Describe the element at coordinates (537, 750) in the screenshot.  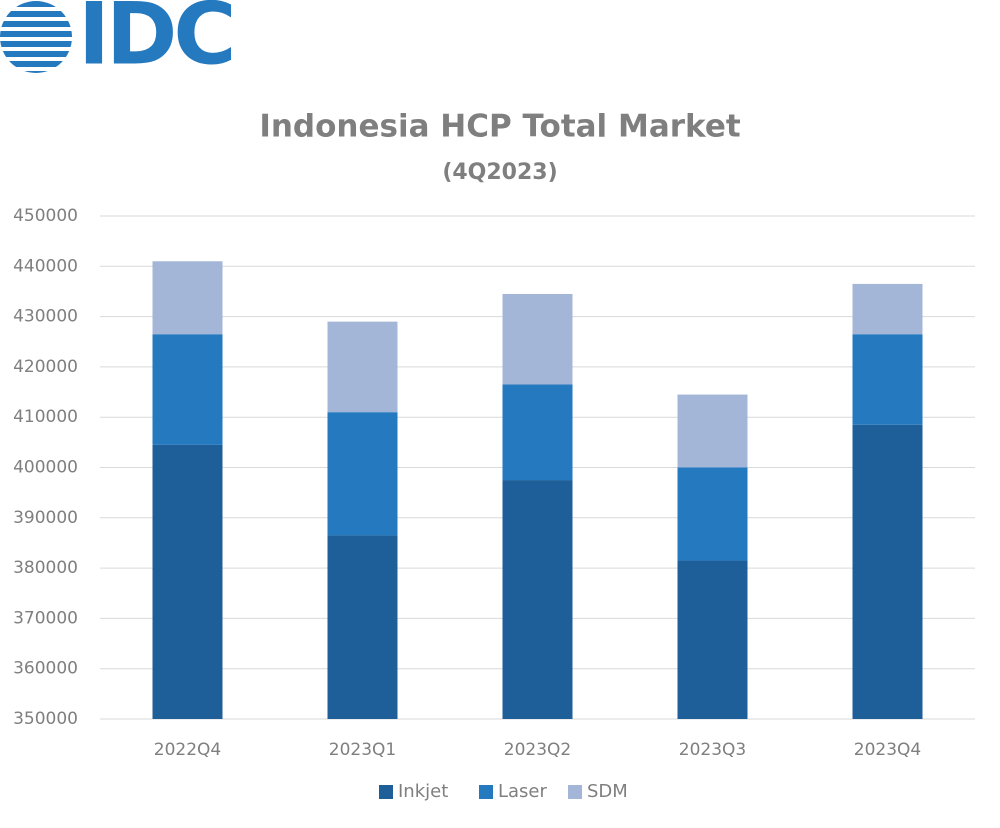
I see `x-tick-label: 2023Q2` at that location.